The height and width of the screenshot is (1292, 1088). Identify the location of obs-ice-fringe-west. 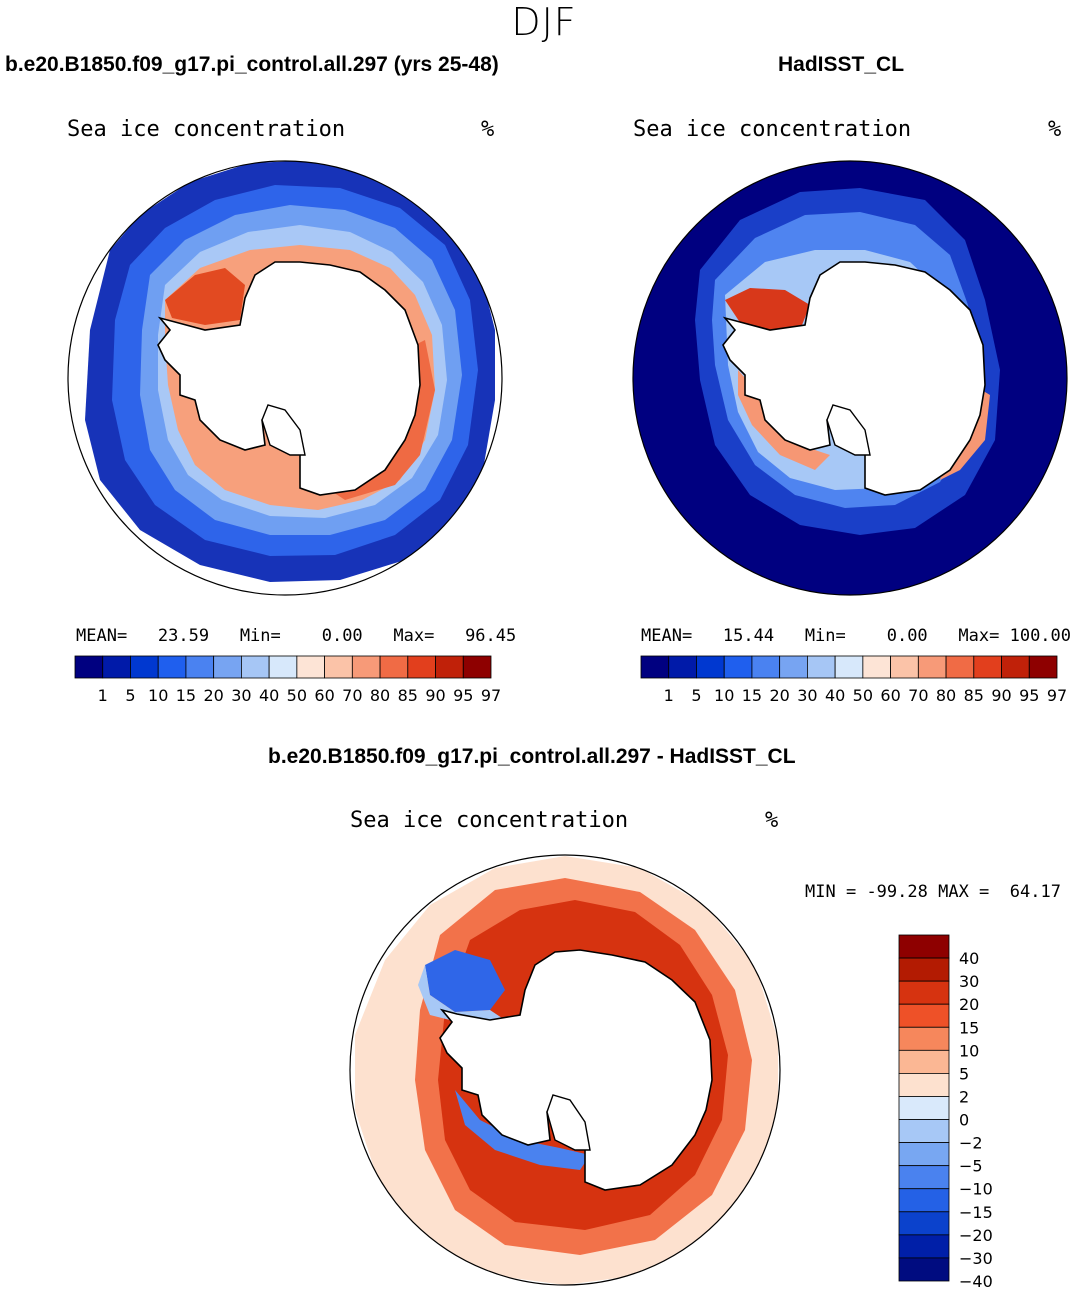
(784, 420).